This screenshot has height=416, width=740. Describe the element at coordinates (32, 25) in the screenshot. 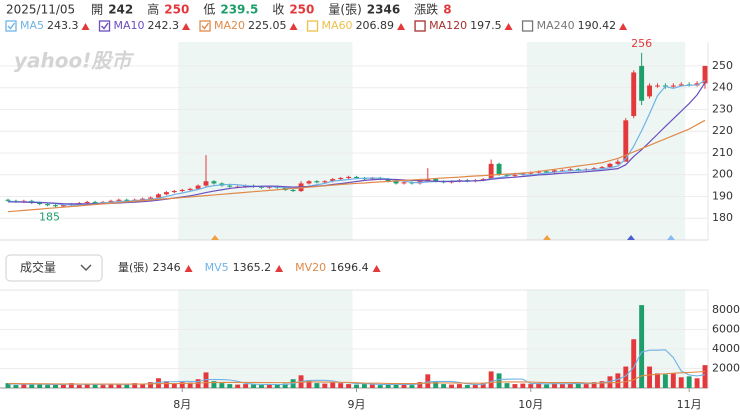

I see `legend-name: MA5` at that location.